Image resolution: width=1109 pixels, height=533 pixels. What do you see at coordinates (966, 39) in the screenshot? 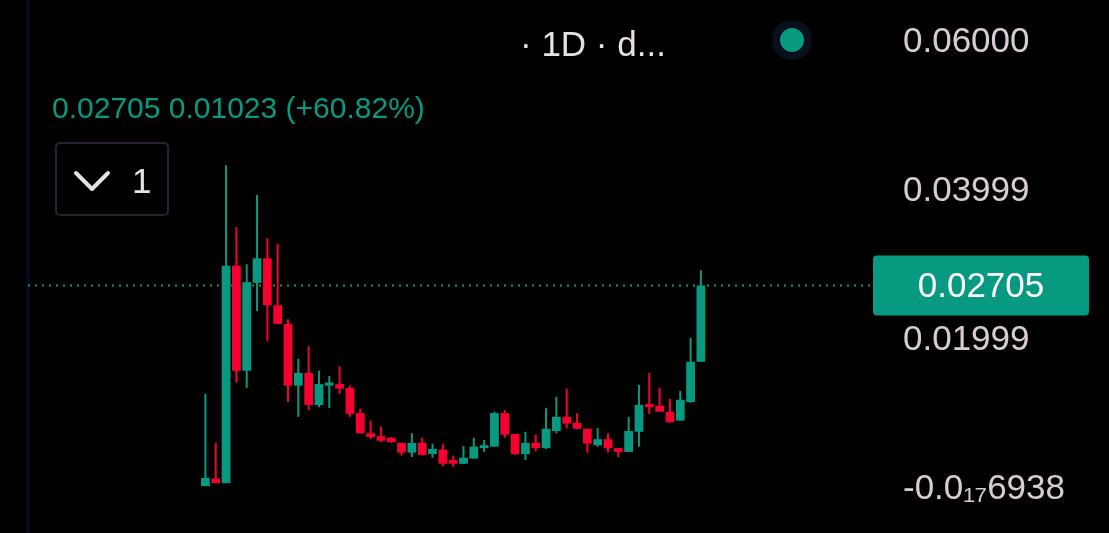
I see `y-tick-label: 0.06000` at bounding box center [966, 39].